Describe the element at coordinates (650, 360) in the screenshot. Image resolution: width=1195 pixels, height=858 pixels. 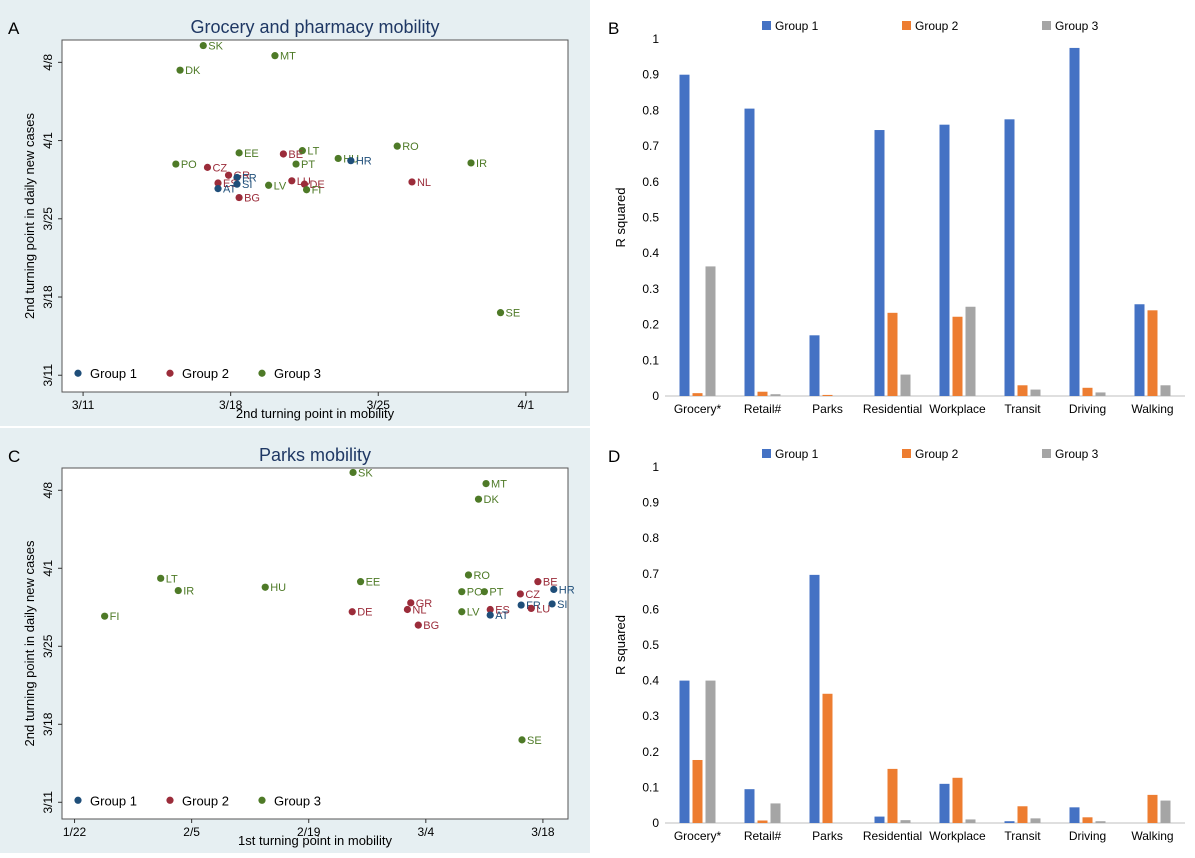
I see `y-tick-label: 0.1` at that location.